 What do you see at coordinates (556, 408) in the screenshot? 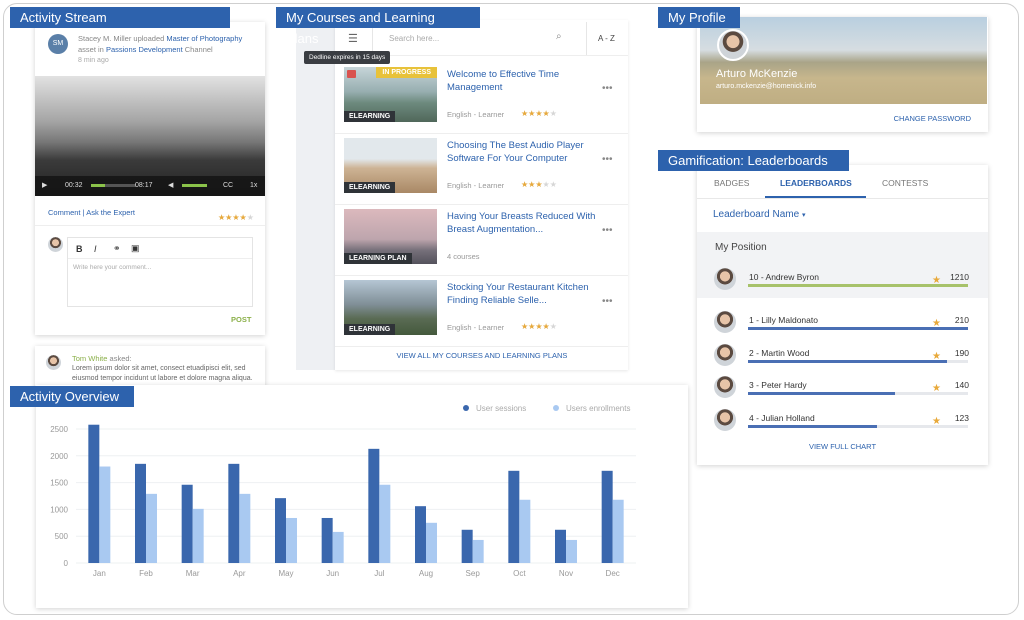
I see `legend-marker` at bounding box center [556, 408].